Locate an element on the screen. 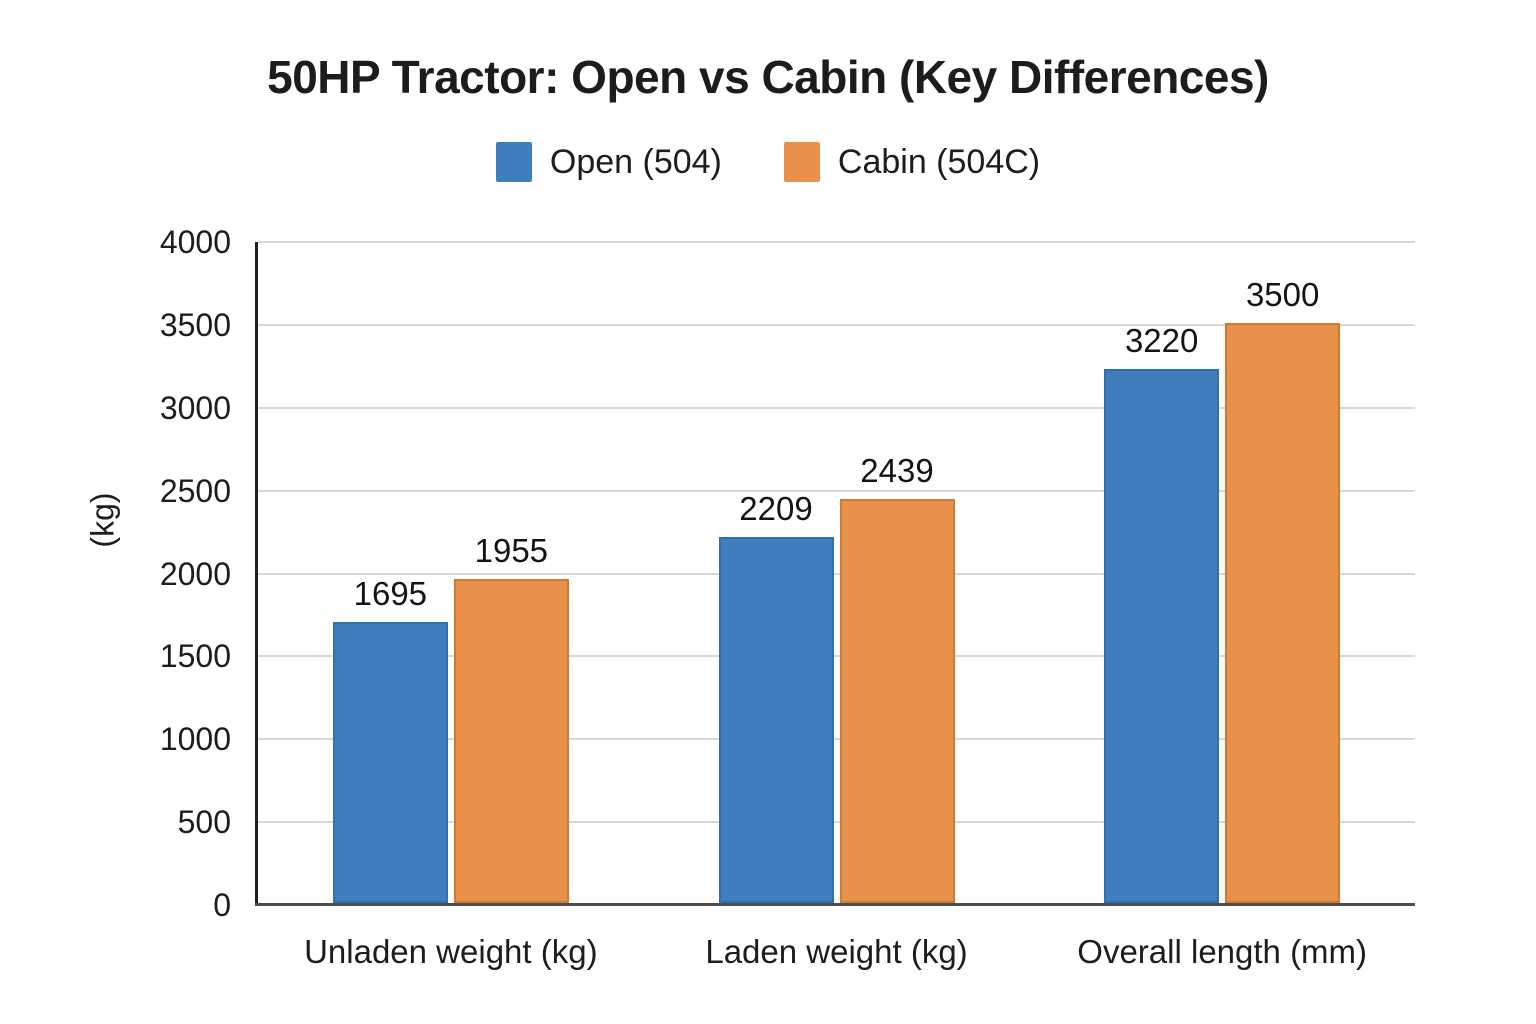 The image size is (1536, 1024). y-axis-label: (kg) is located at coordinates (102, 520).